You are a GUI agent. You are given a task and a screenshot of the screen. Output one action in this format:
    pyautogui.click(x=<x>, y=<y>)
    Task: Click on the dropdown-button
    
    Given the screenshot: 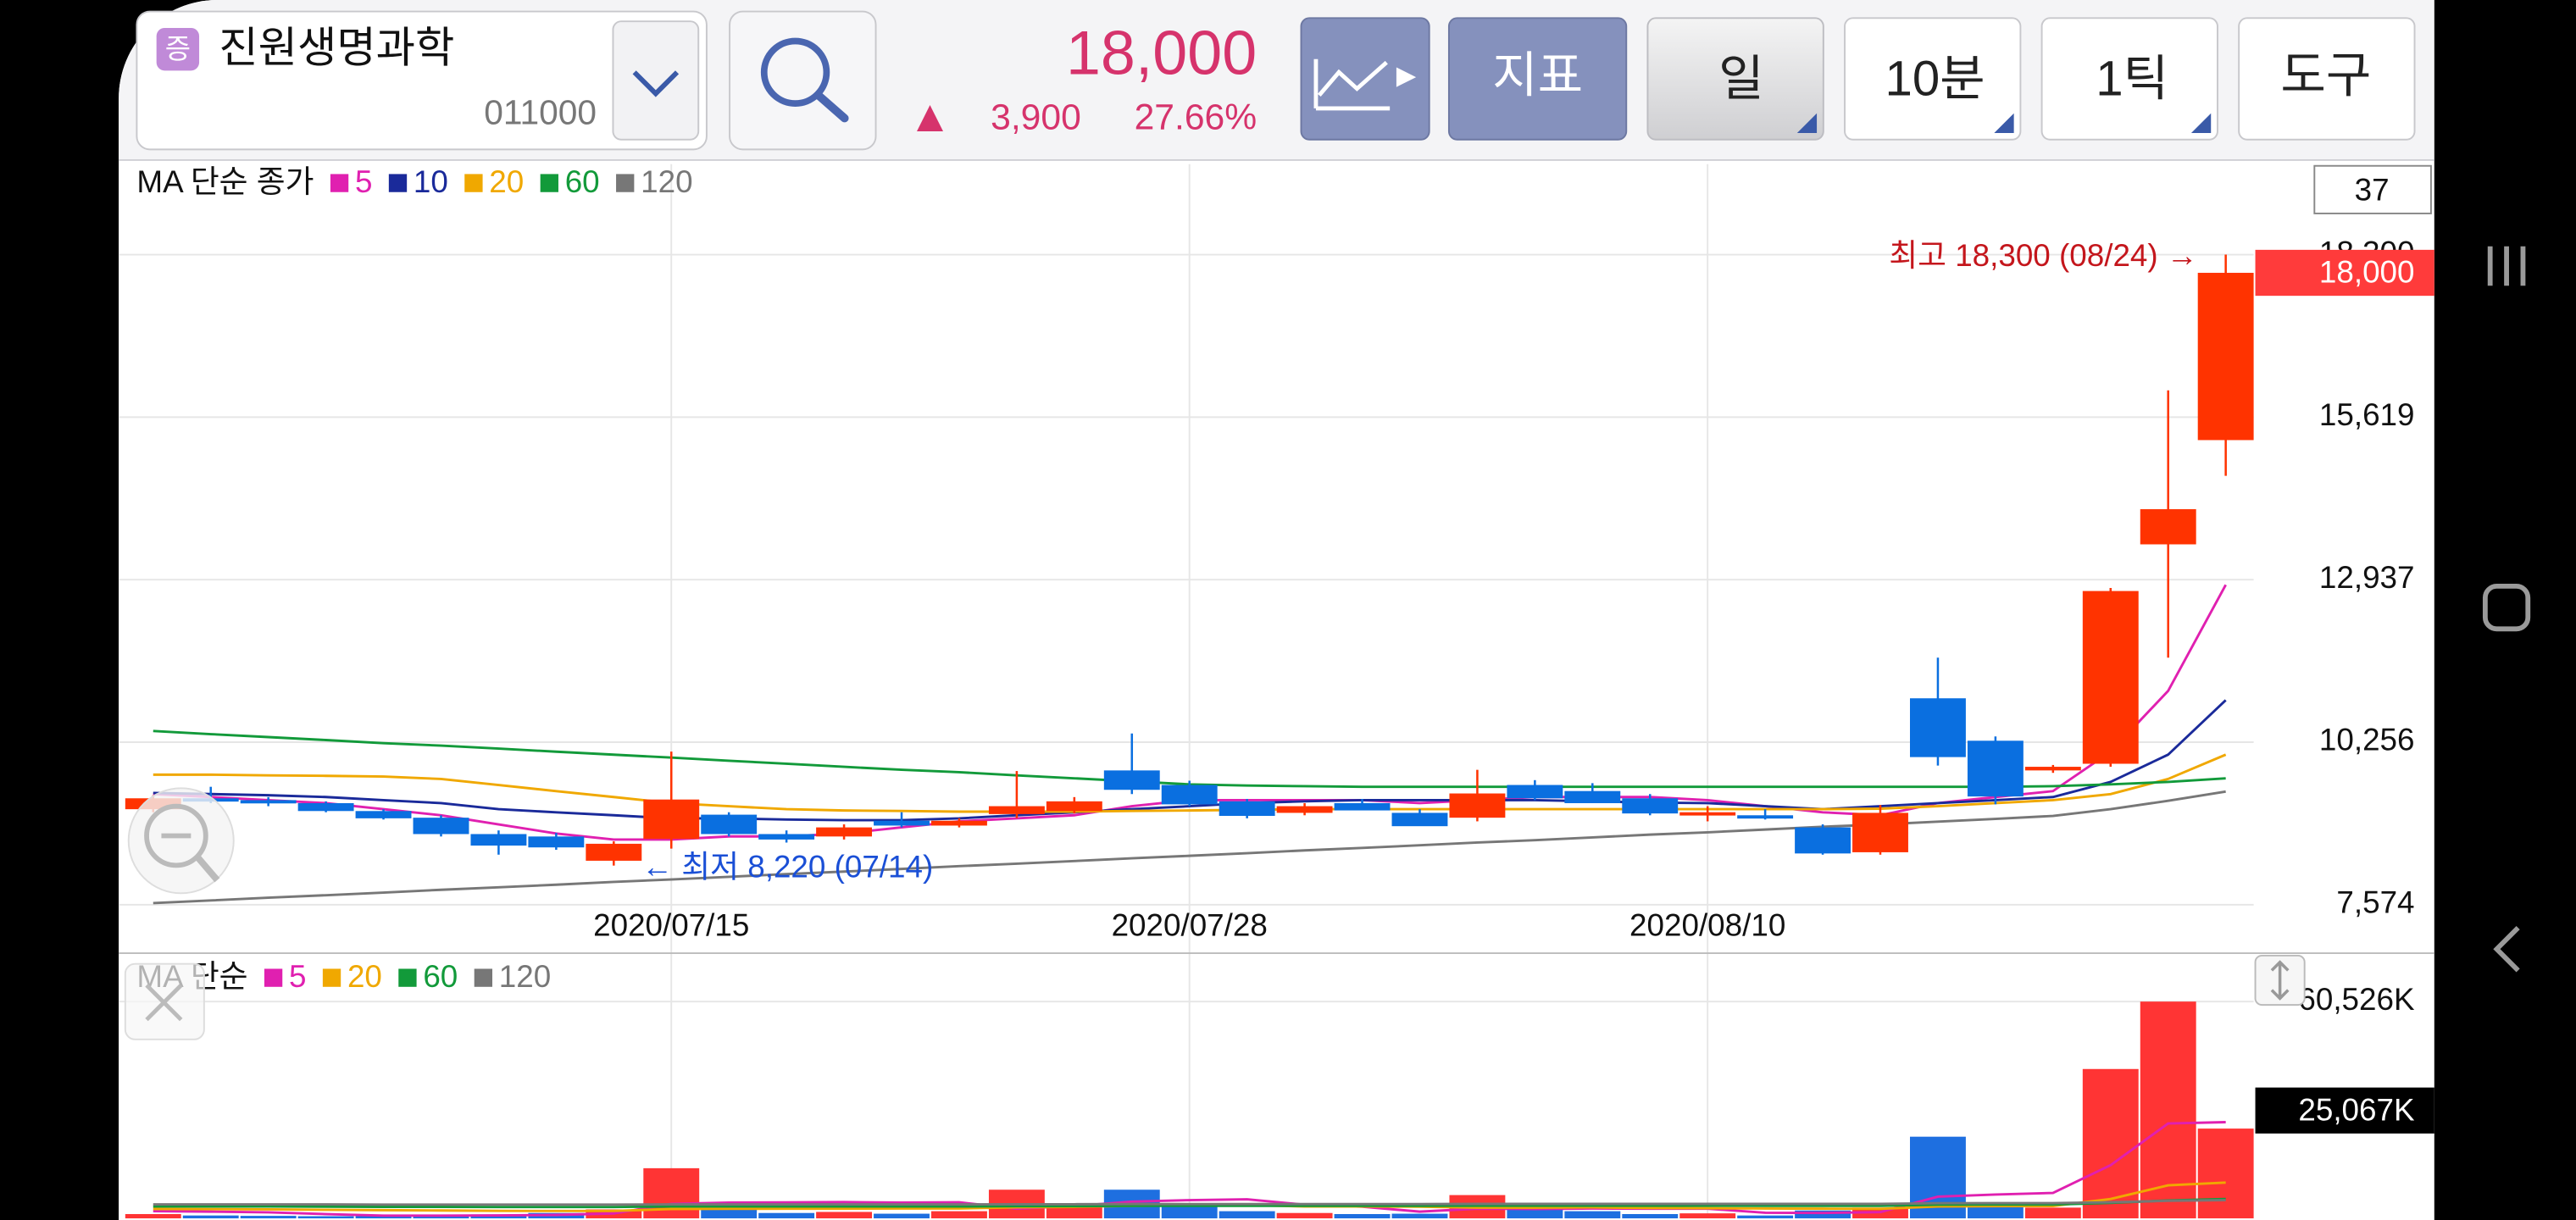 What is the action you would take?
    pyautogui.click(x=656, y=80)
    